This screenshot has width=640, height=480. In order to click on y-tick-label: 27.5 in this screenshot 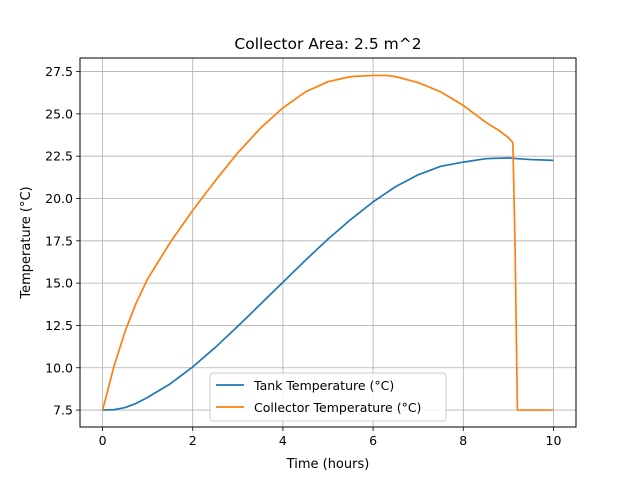, I will do `click(59, 71)`.